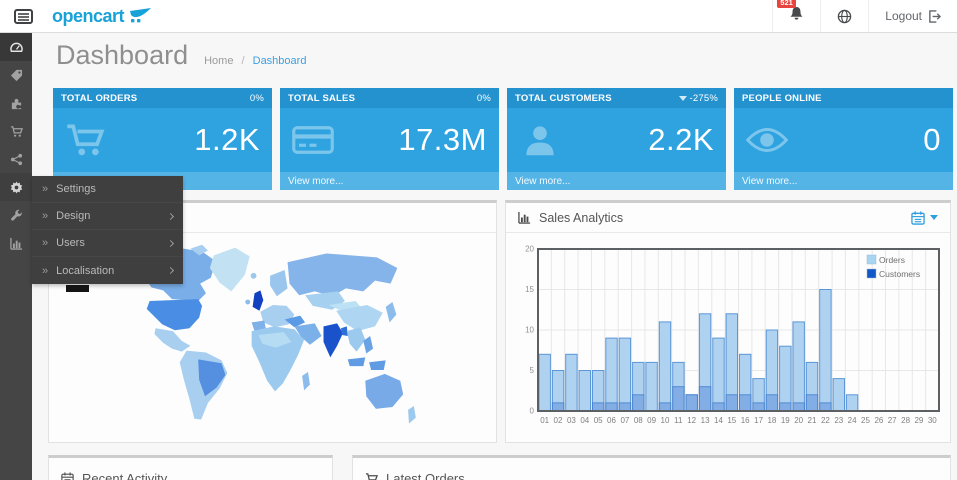 The height and width of the screenshot is (480, 957). Describe the element at coordinates (905, 420) in the screenshot. I see `svg-text: 28` at that location.